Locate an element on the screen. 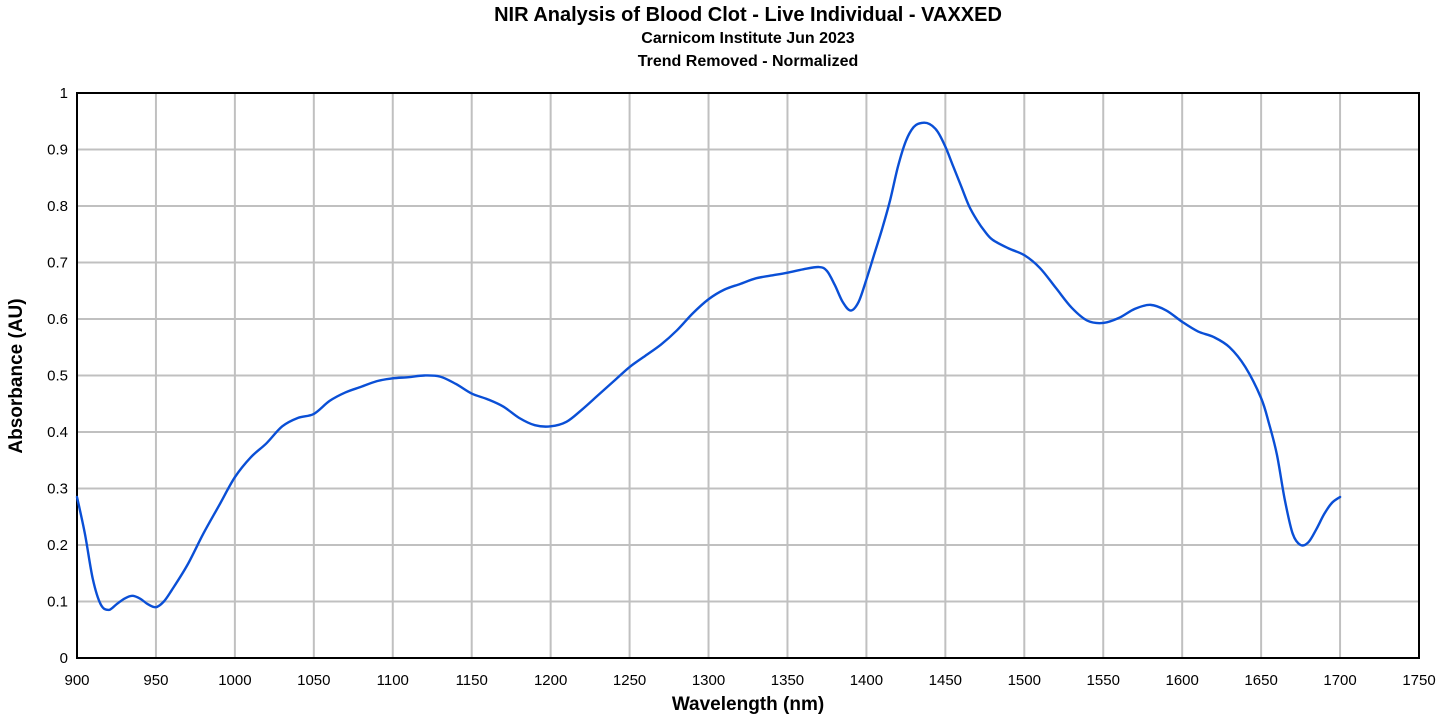 The height and width of the screenshot is (724, 1456). chart-subtitle-institute: Carnicom Institute Jun 2023 is located at coordinates (747, 38).